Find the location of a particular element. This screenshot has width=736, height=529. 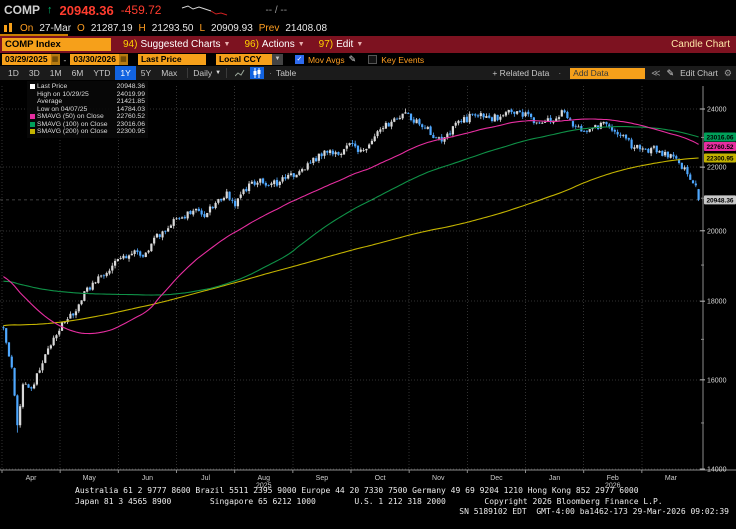

edit-chart-button: Edit Chart is located at coordinates (699, 73).